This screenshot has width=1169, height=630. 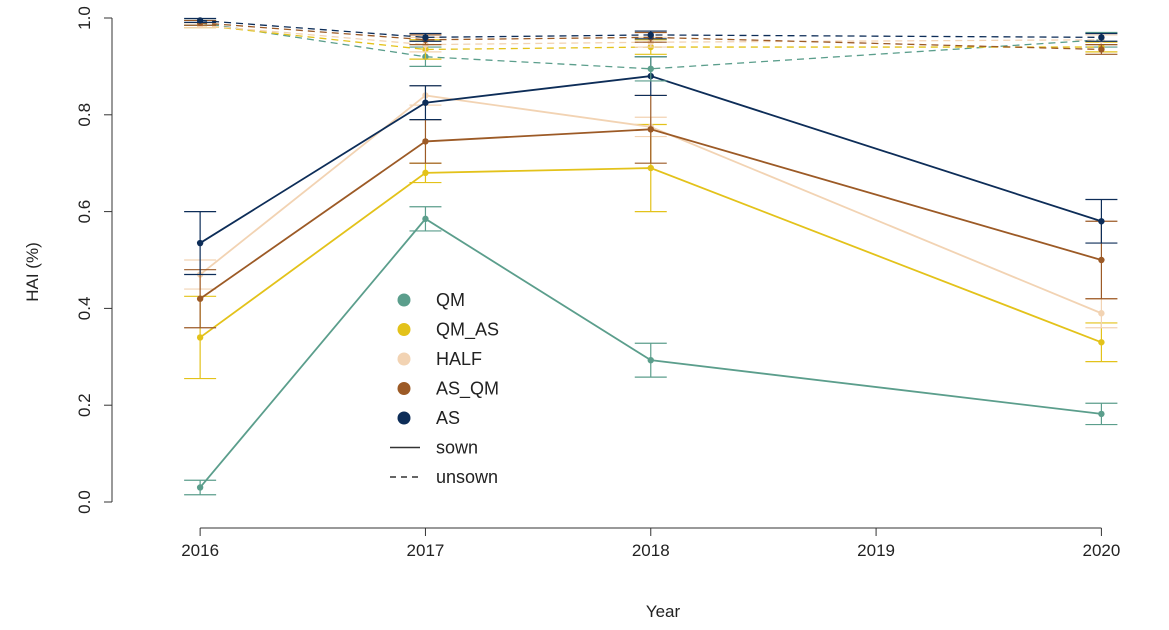 What do you see at coordinates (404, 388) in the screenshot?
I see `legend-marker-as-qm` at bounding box center [404, 388].